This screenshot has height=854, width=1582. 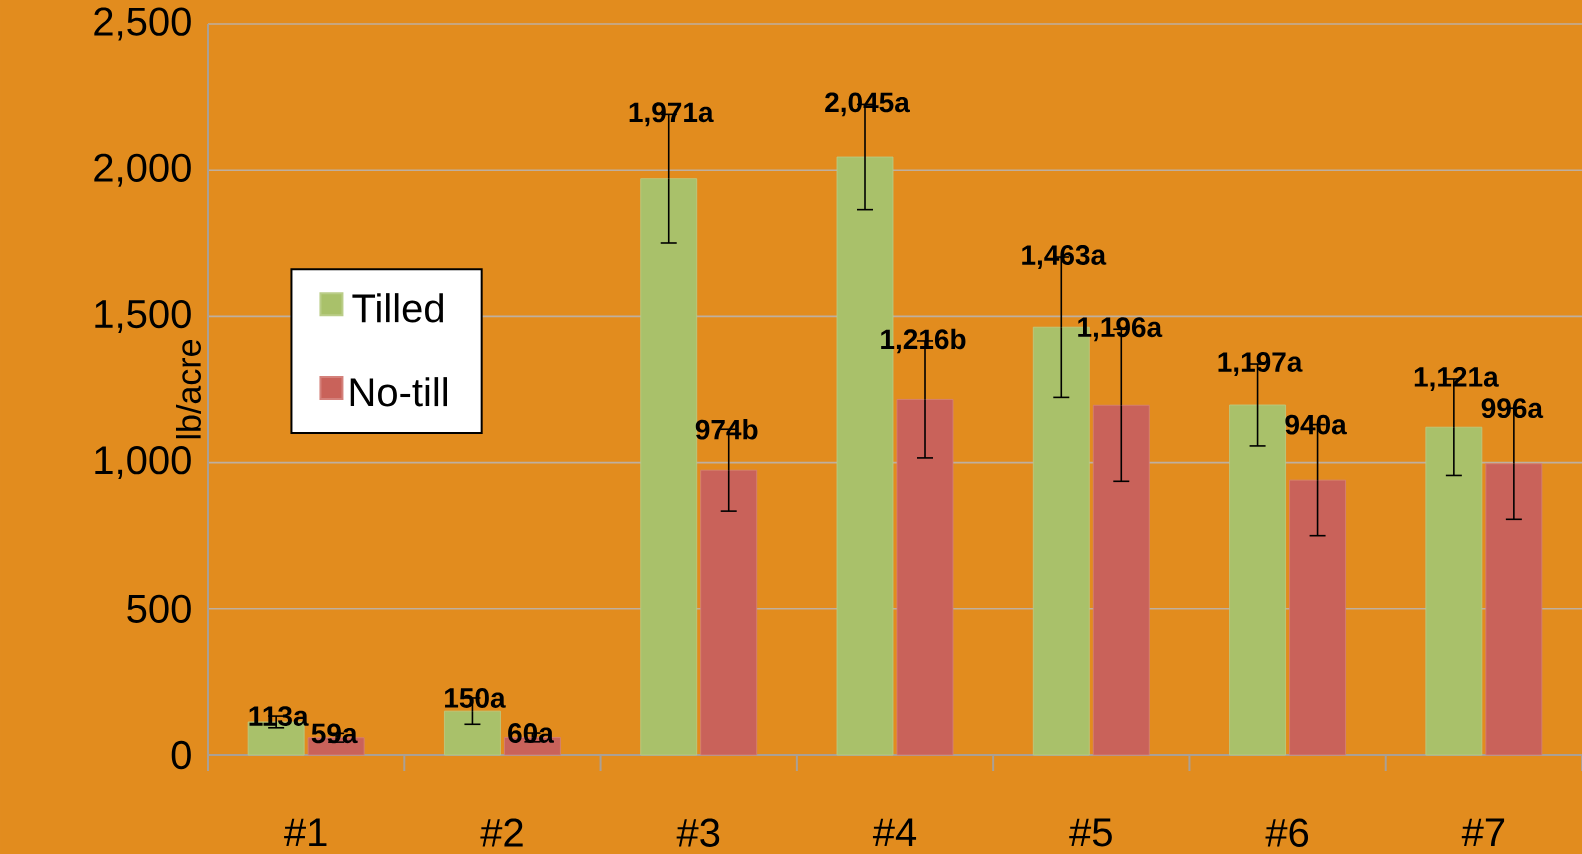 I want to click on legend-label: Tilled, so click(x=398, y=308).